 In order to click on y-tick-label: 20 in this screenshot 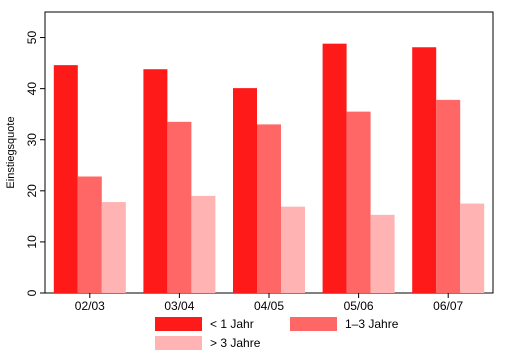, I will do `click(32, 191)`.